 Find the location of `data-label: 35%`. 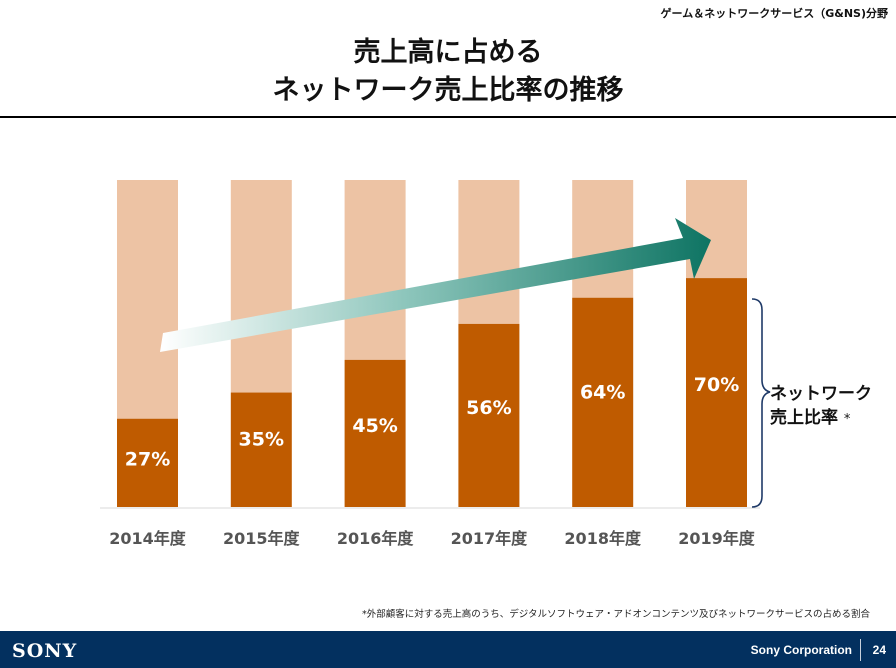

data-label: 35% is located at coordinates (261, 440).